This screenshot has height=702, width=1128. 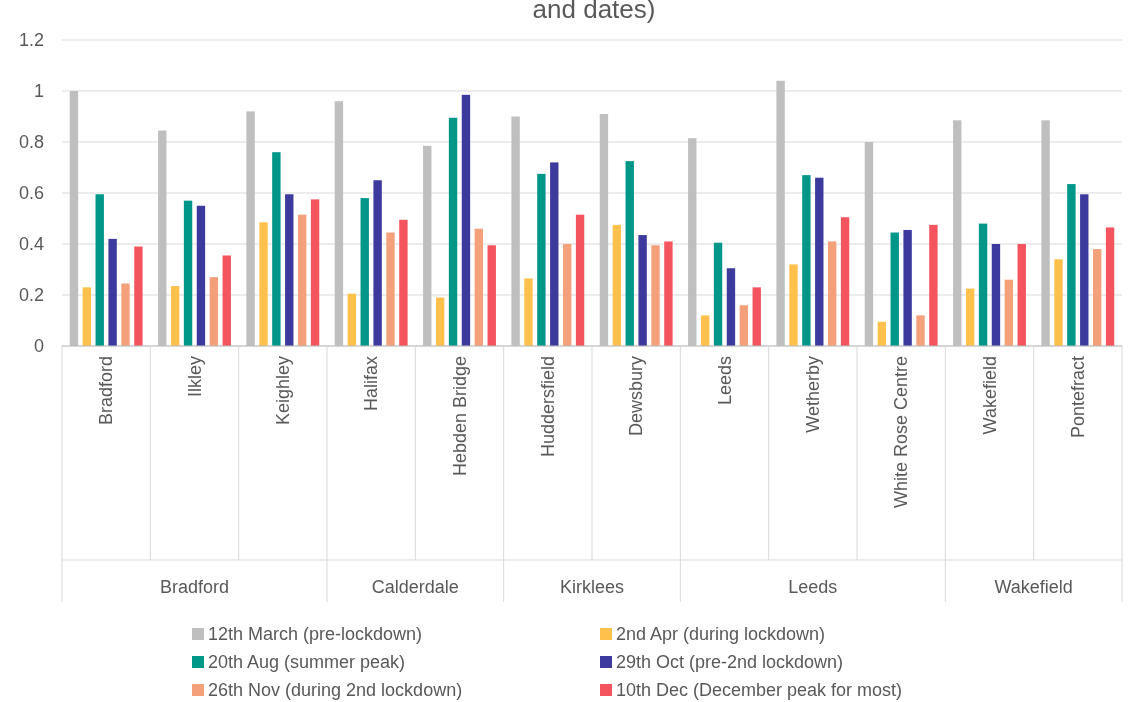 I want to click on chart-title: and dates), so click(x=594, y=12).